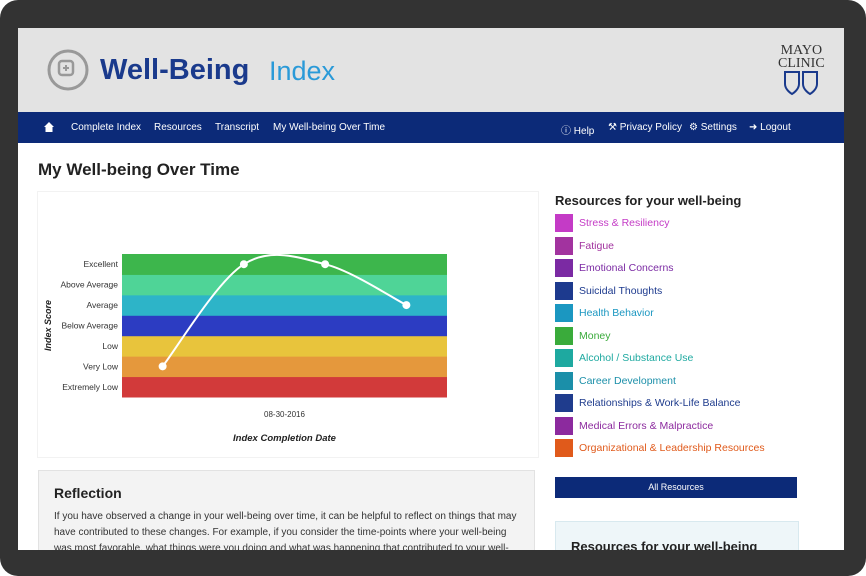  I want to click on nav-link: ⚙ Settings, so click(713, 127).